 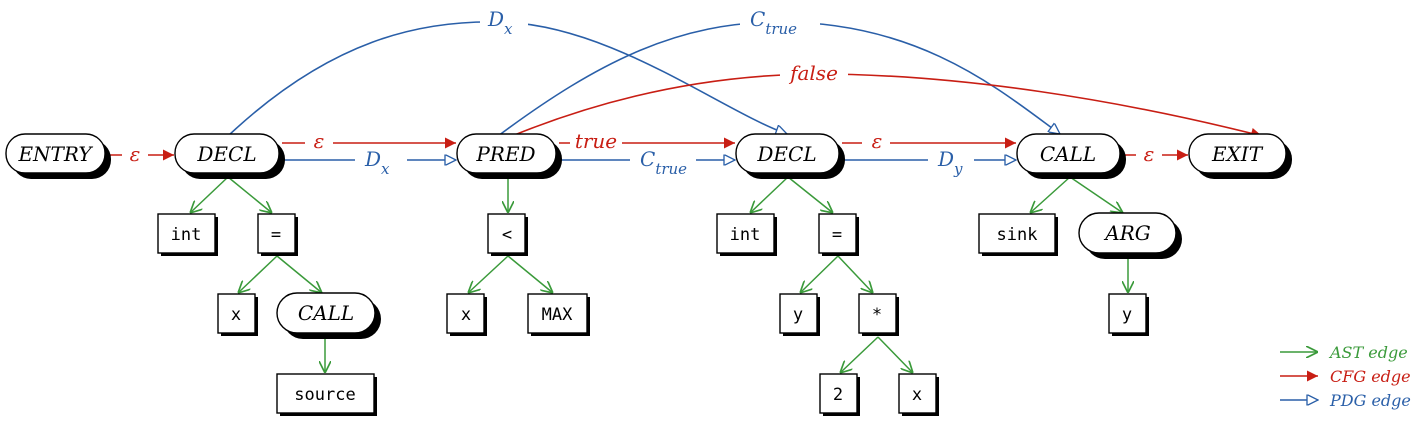 I want to click on node-decl-1-label: DECL, so click(x=226, y=154).